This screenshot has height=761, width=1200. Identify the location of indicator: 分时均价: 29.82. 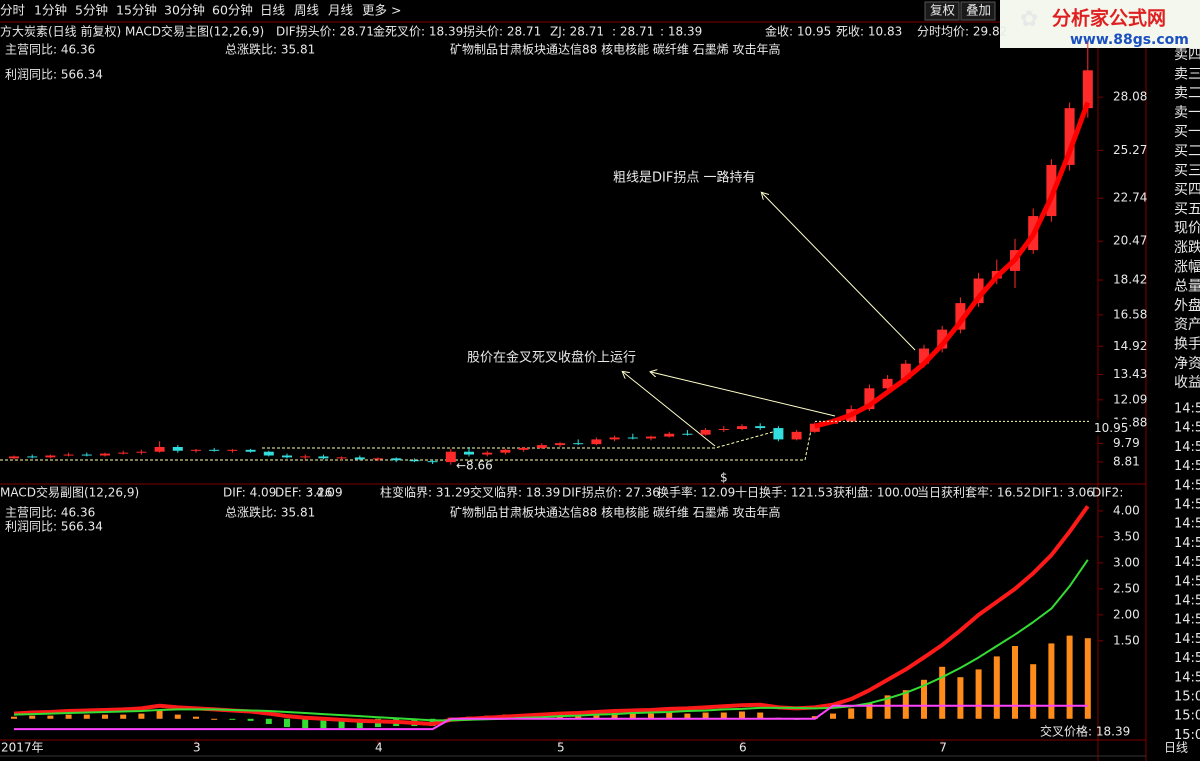
(962, 32).